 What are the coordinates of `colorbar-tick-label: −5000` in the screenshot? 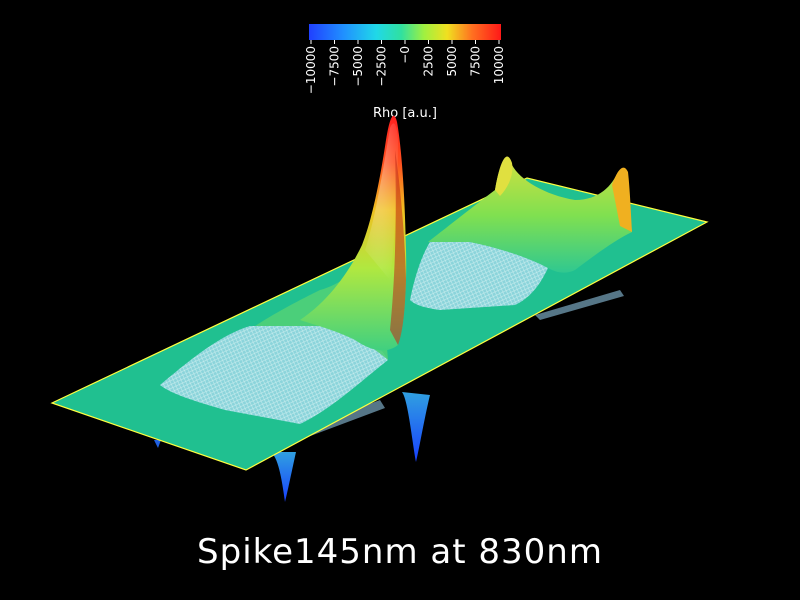 It's located at (358, 66).